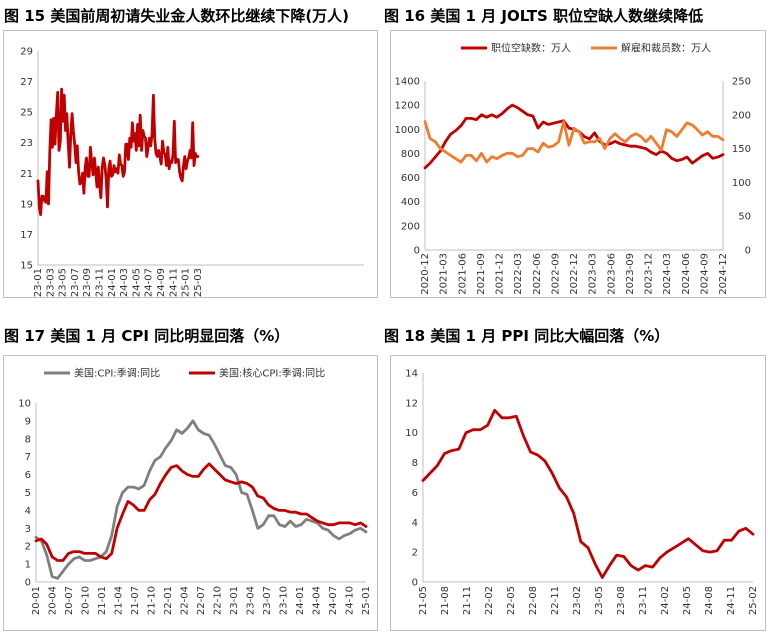 The height and width of the screenshot is (632, 768). I want to click on y-tick-label: 19, so click(26, 204).